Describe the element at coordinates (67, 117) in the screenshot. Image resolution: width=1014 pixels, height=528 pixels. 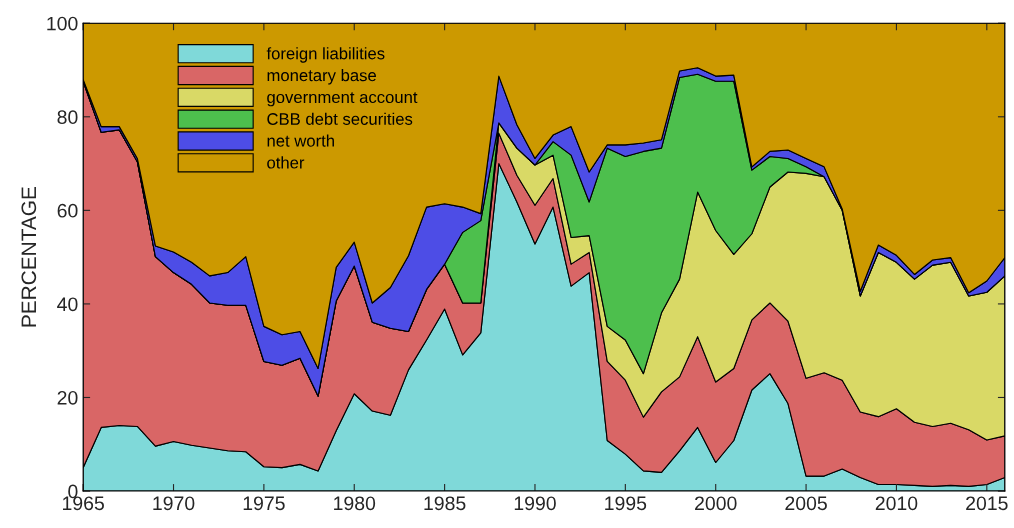
I see `y-tick-label: 80` at that location.